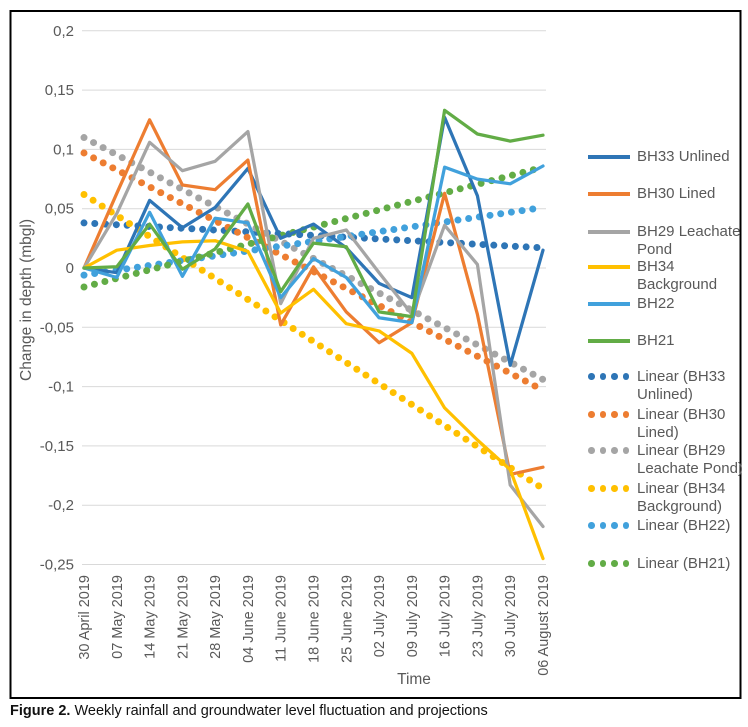 The height and width of the screenshot is (727, 748). Describe the element at coordinates (59, 209) in the screenshot. I see `y-tick-label: 0,05` at that location.